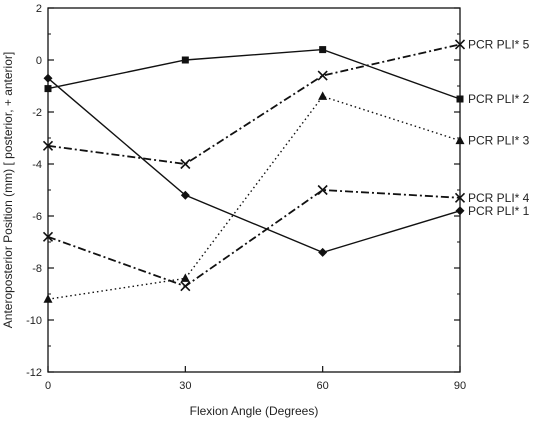  What do you see at coordinates (39, 61) in the screenshot?
I see `y-tick-label: 0` at bounding box center [39, 61].